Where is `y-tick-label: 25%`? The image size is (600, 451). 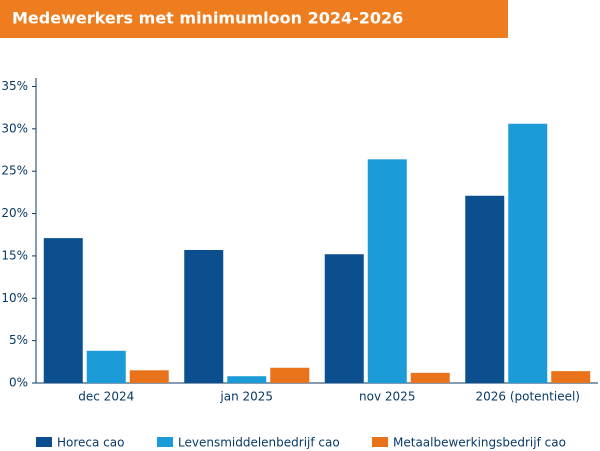
y-tick-label: 25% is located at coordinates (14, 171).